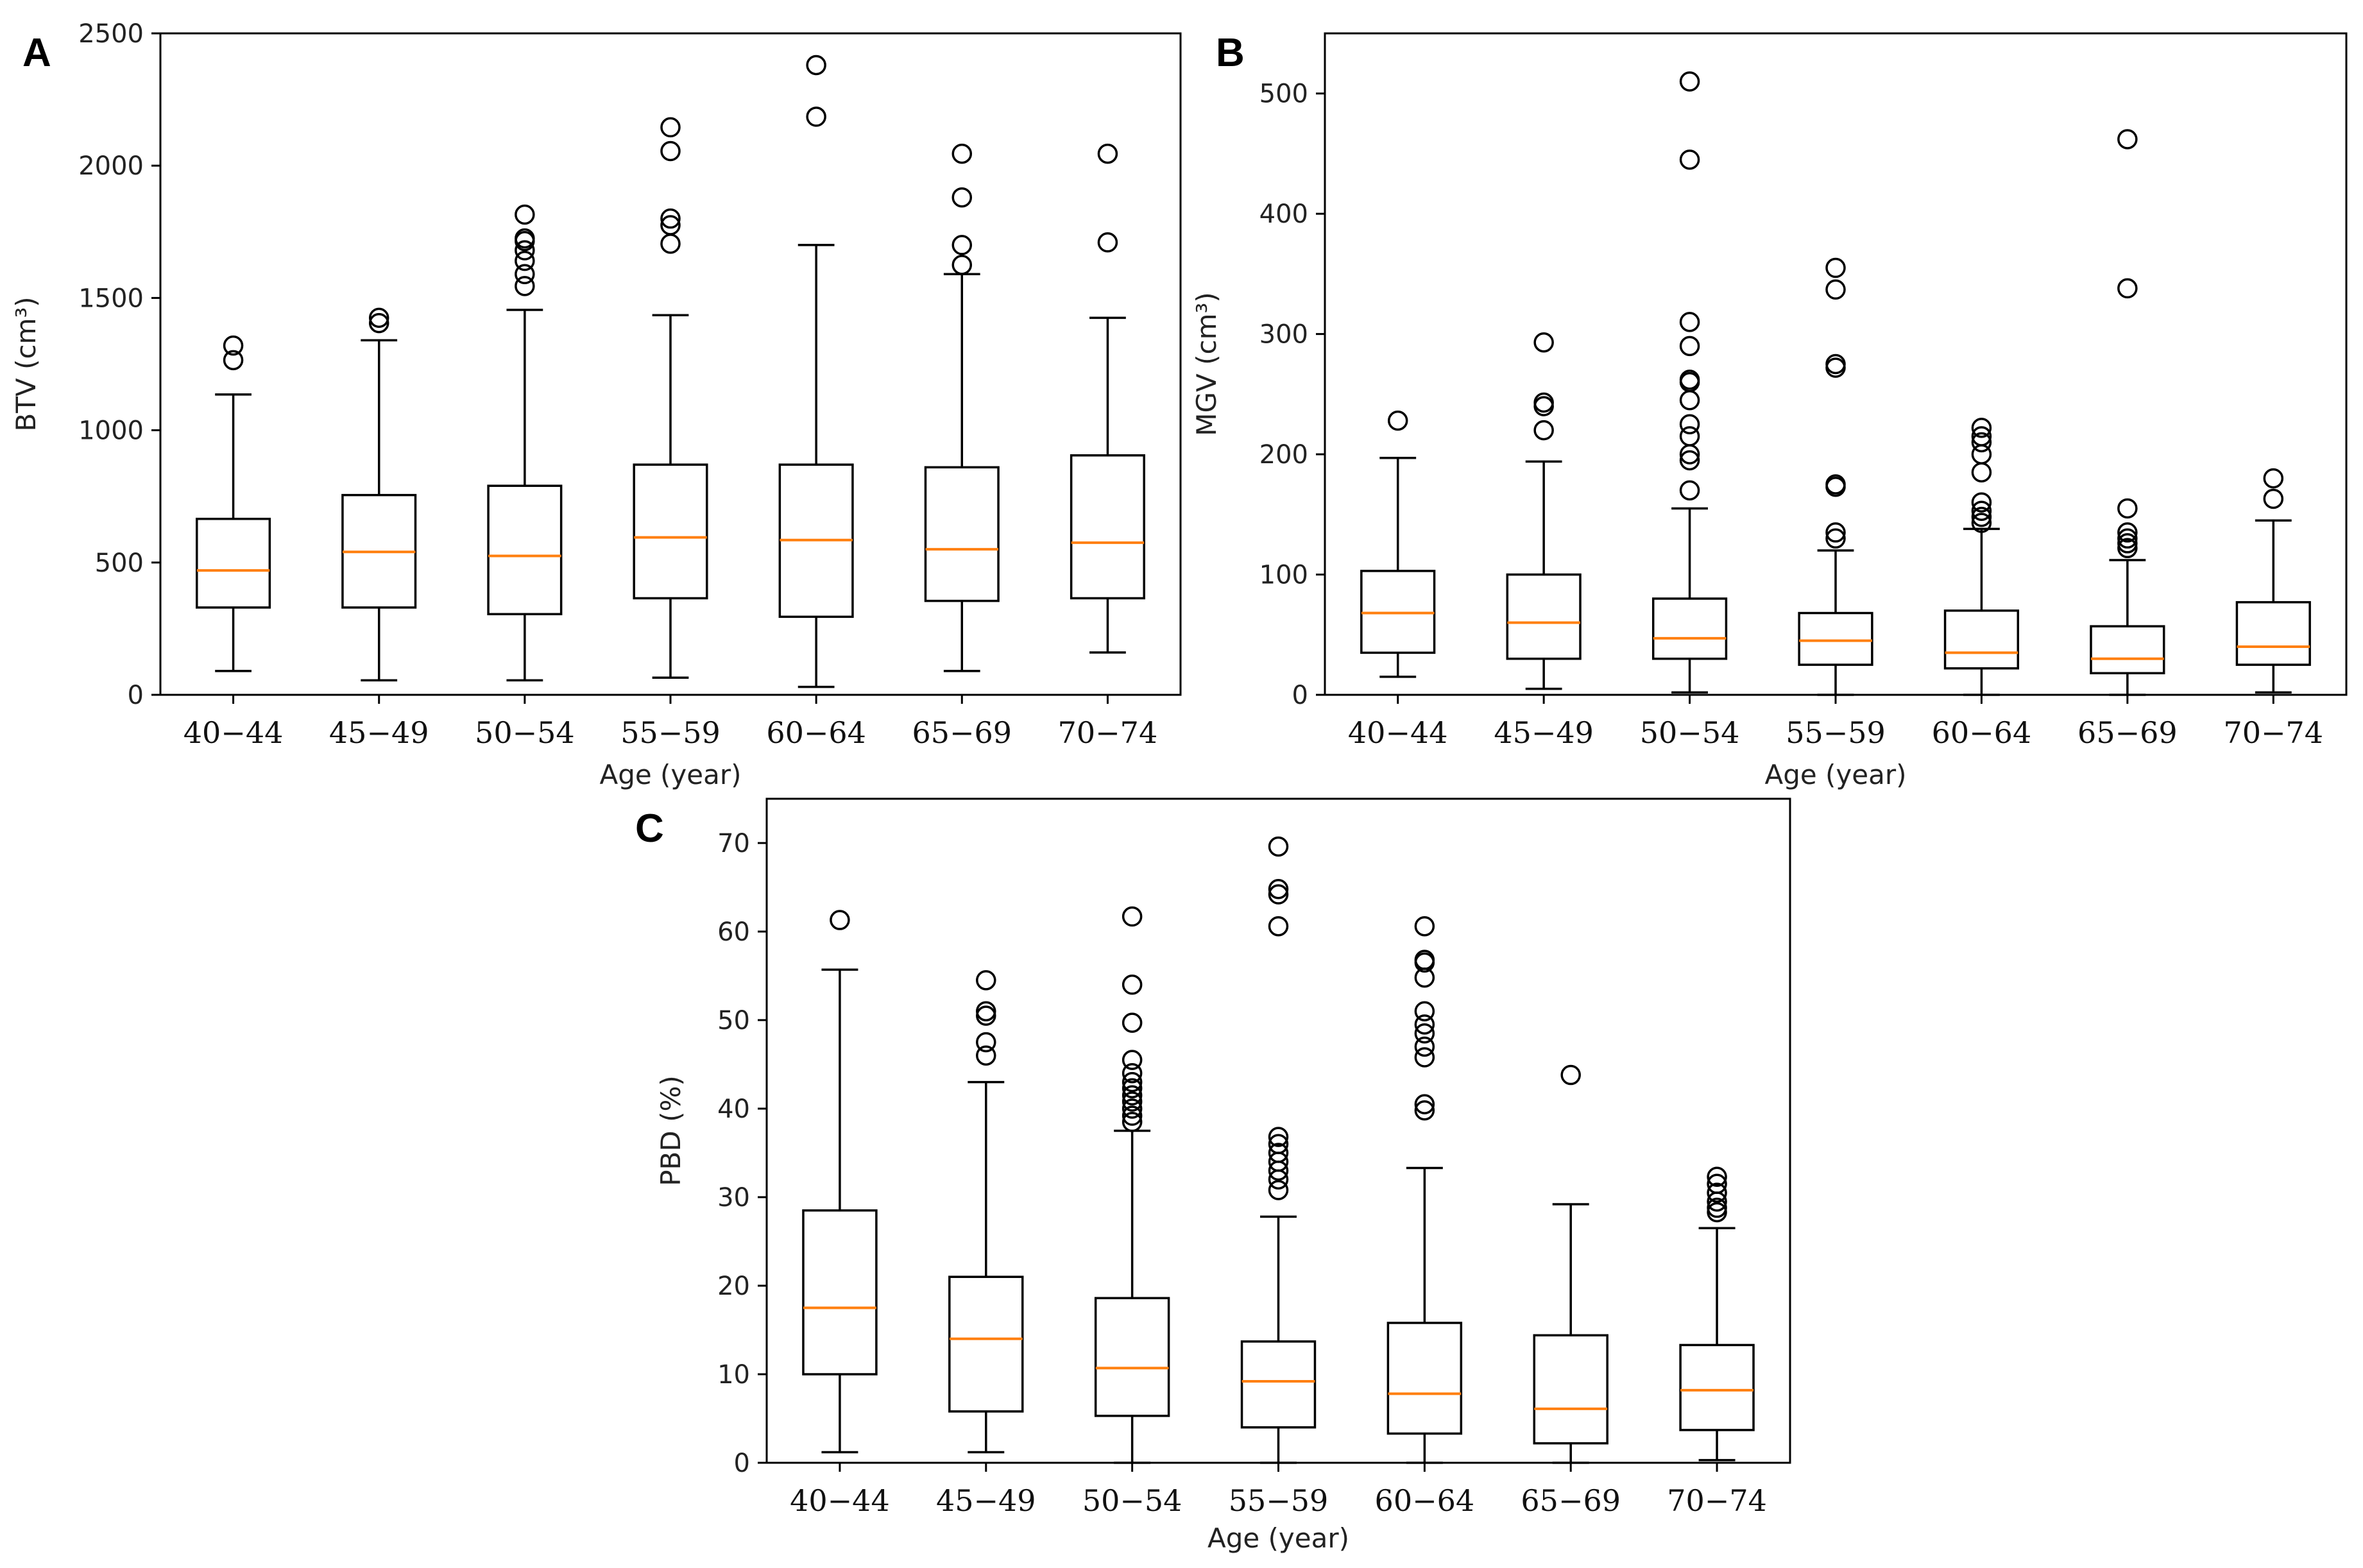  Describe the element at coordinates (671, 1130) in the screenshot. I see `y-axis-label: PBD (%)` at that location.